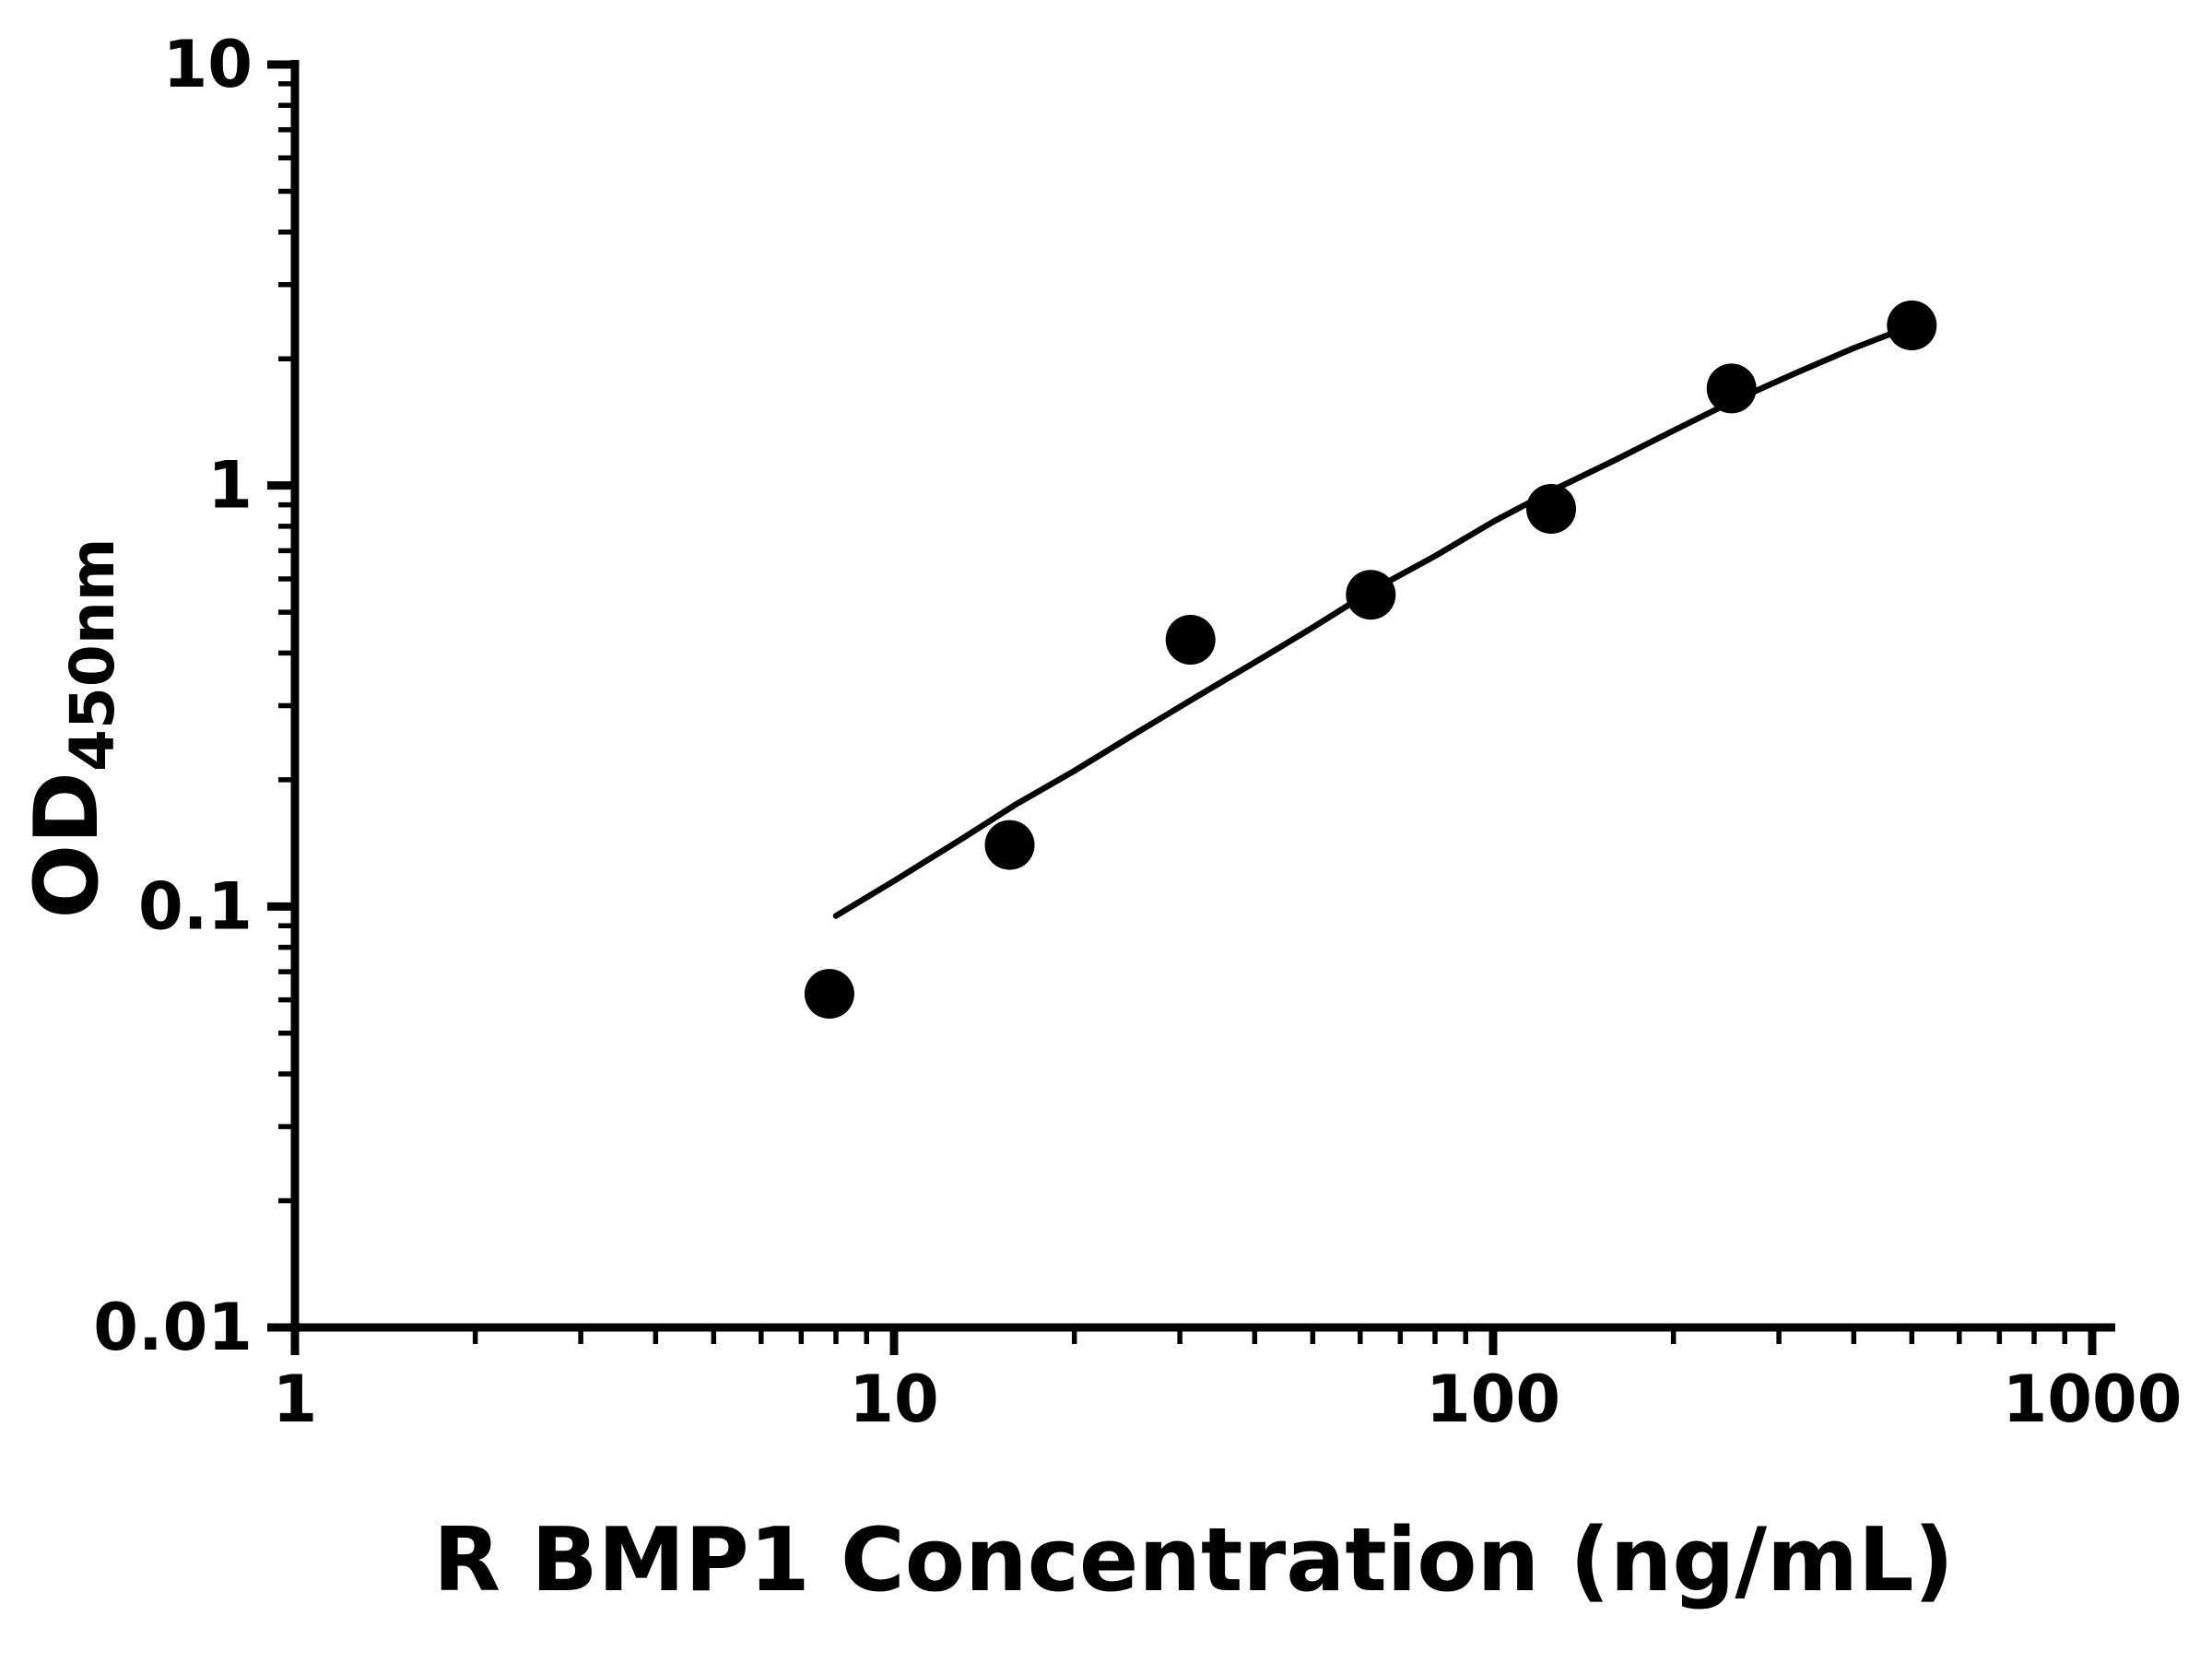 This screenshot has height=1663, width=2212. I want to click on y-tick-label: 10, so click(208, 64).